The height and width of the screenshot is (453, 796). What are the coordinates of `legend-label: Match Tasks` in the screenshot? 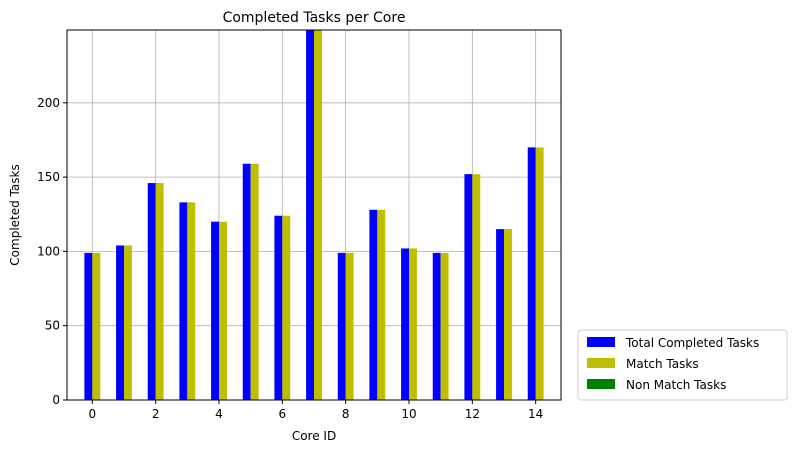 It's located at (662, 364).